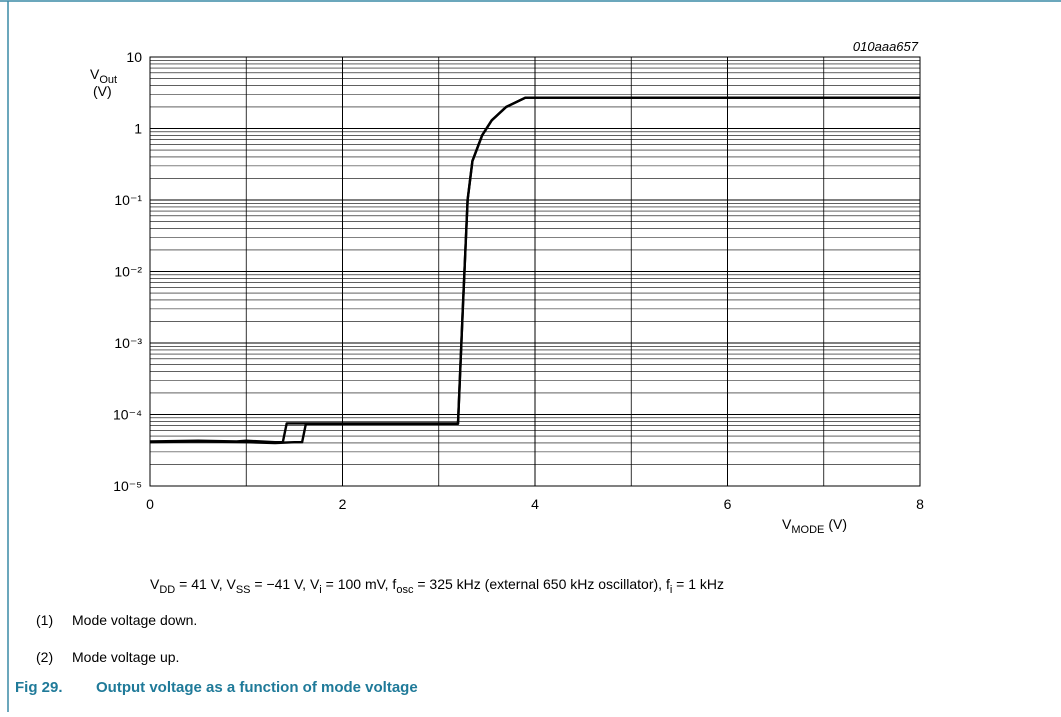  I want to click on condition-text: = 41 V, V, so click(205, 584).